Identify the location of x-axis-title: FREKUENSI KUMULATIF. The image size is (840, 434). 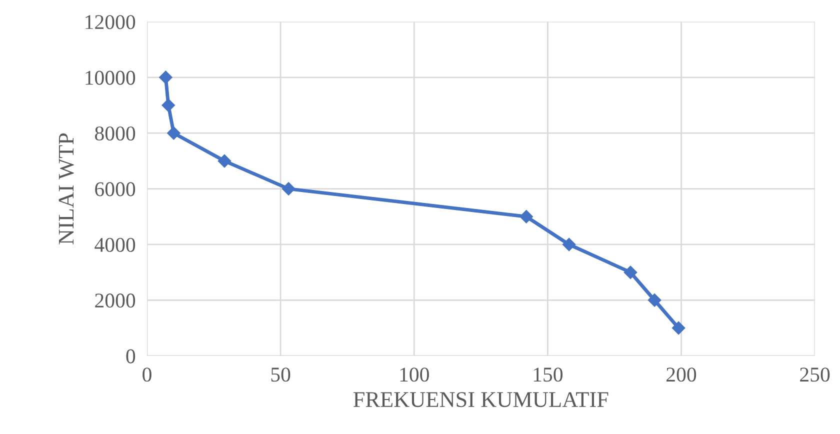
(480, 400).